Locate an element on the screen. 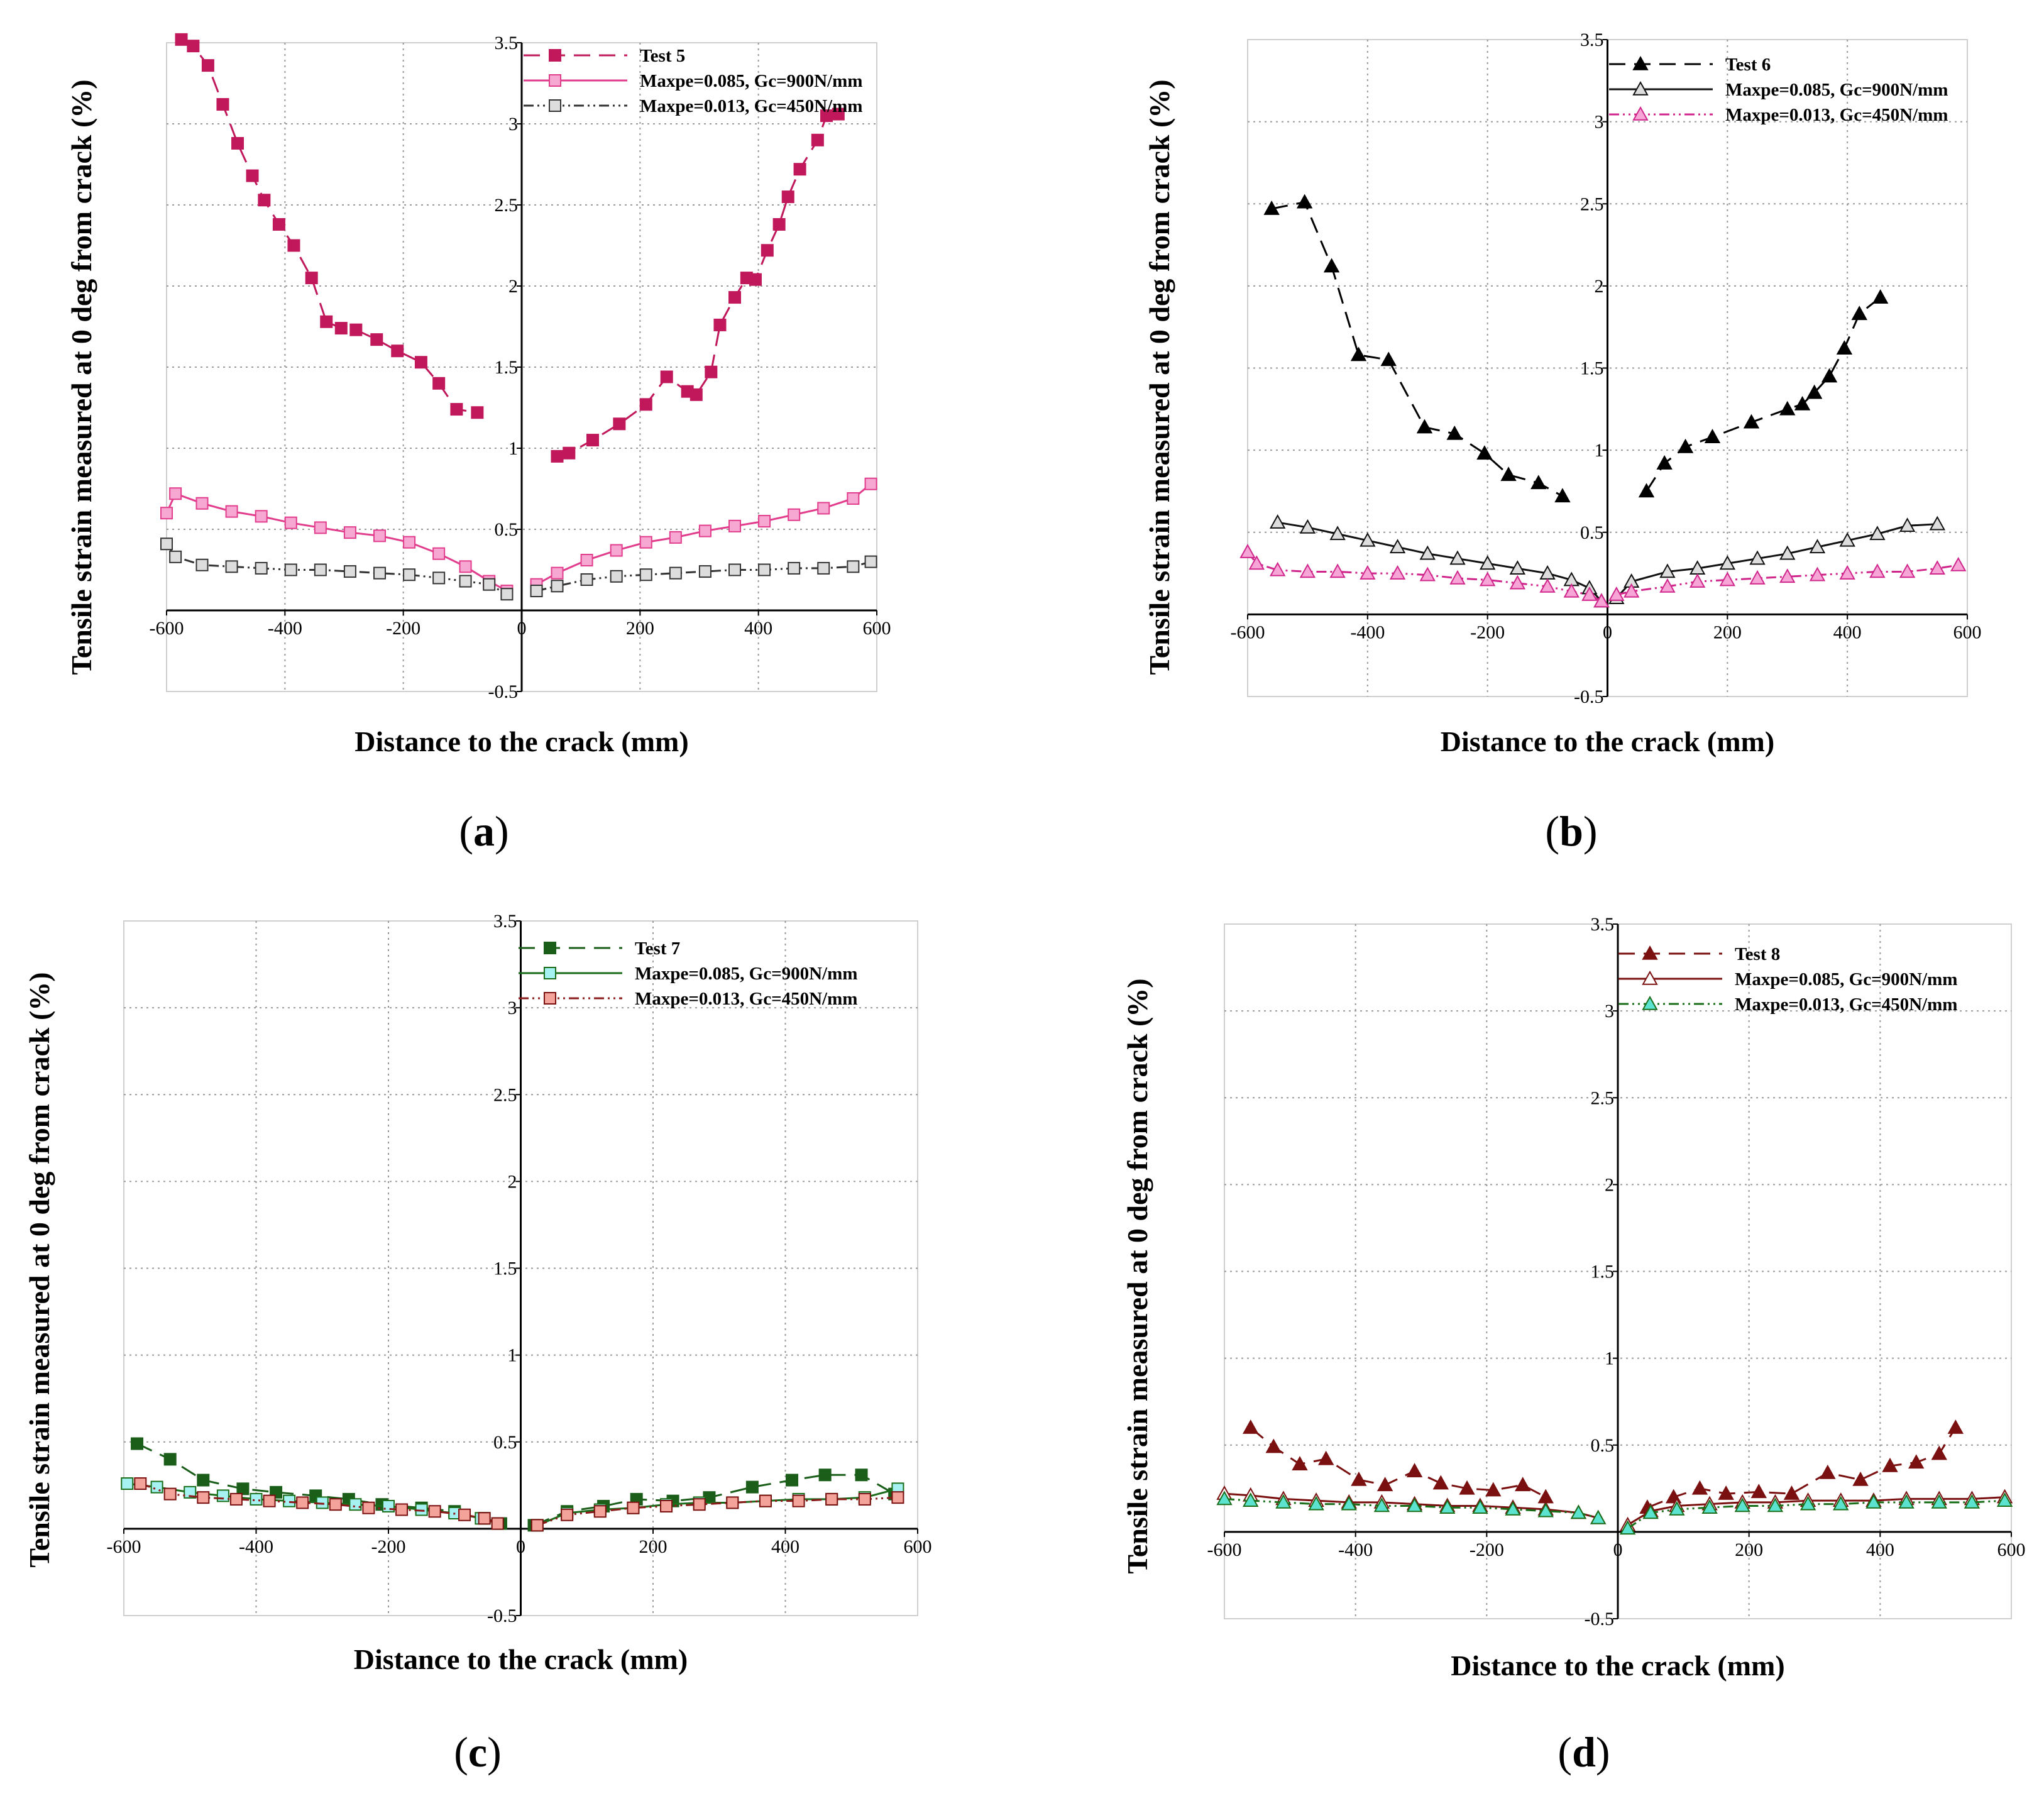 The height and width of the screenshot is (1818, 2044). y-tick-label: 2.5 is located at coordinates (505, 1094).